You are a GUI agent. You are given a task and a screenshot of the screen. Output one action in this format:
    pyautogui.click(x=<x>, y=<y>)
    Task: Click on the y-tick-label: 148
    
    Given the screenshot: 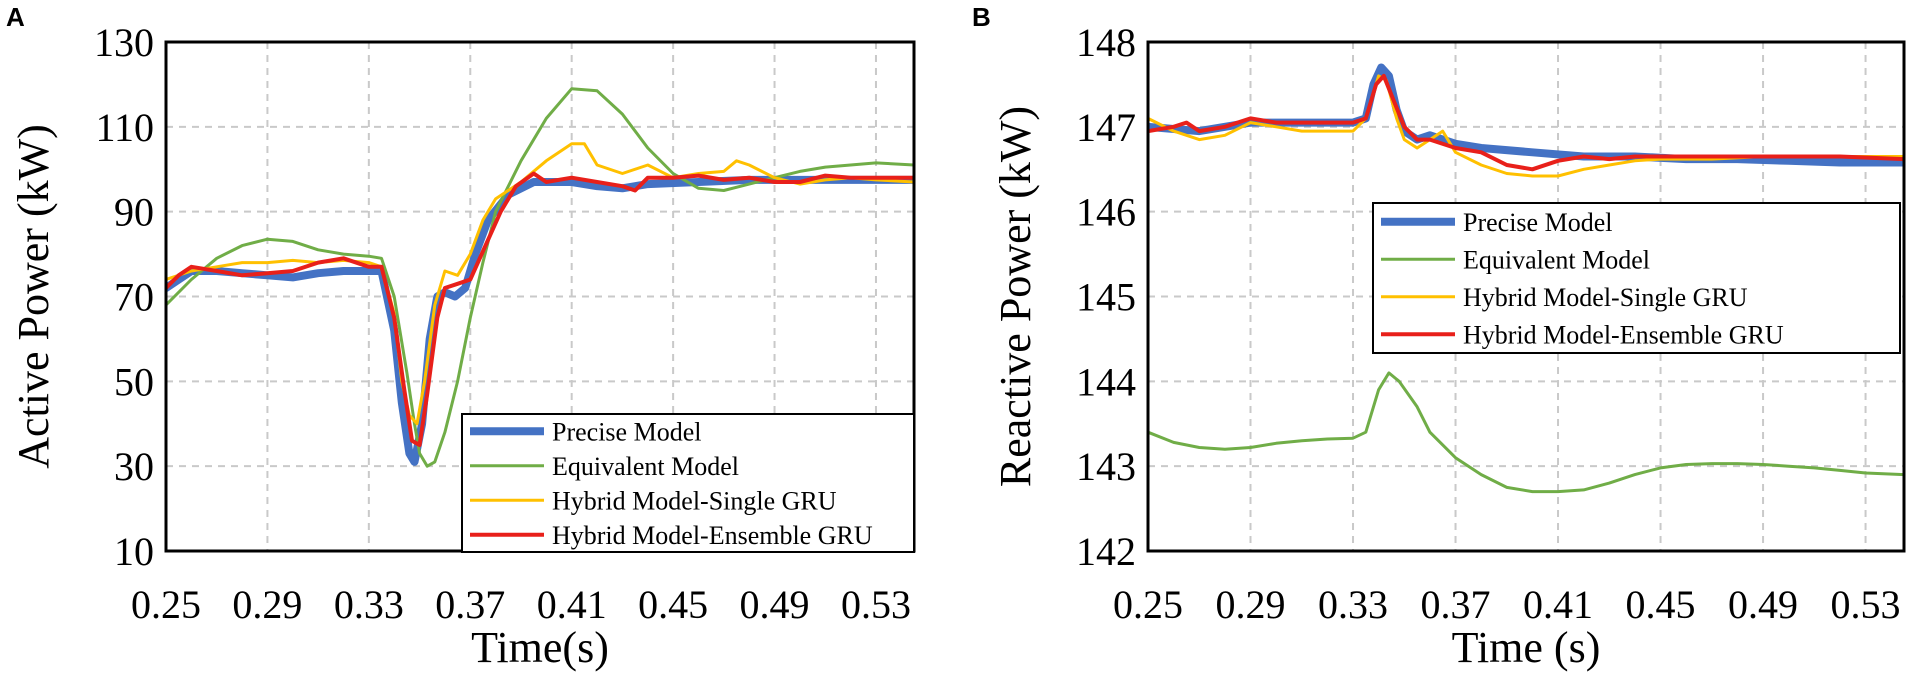 What is the action you would take?
    pyautogui.click(x=1106, y=42)
    